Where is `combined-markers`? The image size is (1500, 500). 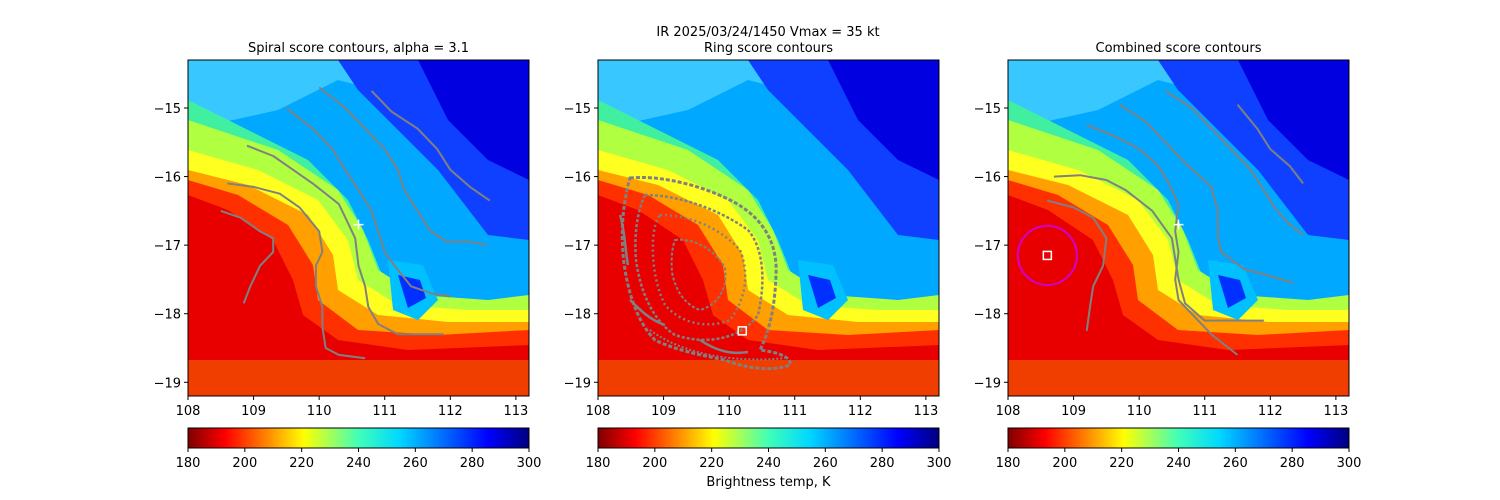
combined-markers is located at coordinates (1100, 252).